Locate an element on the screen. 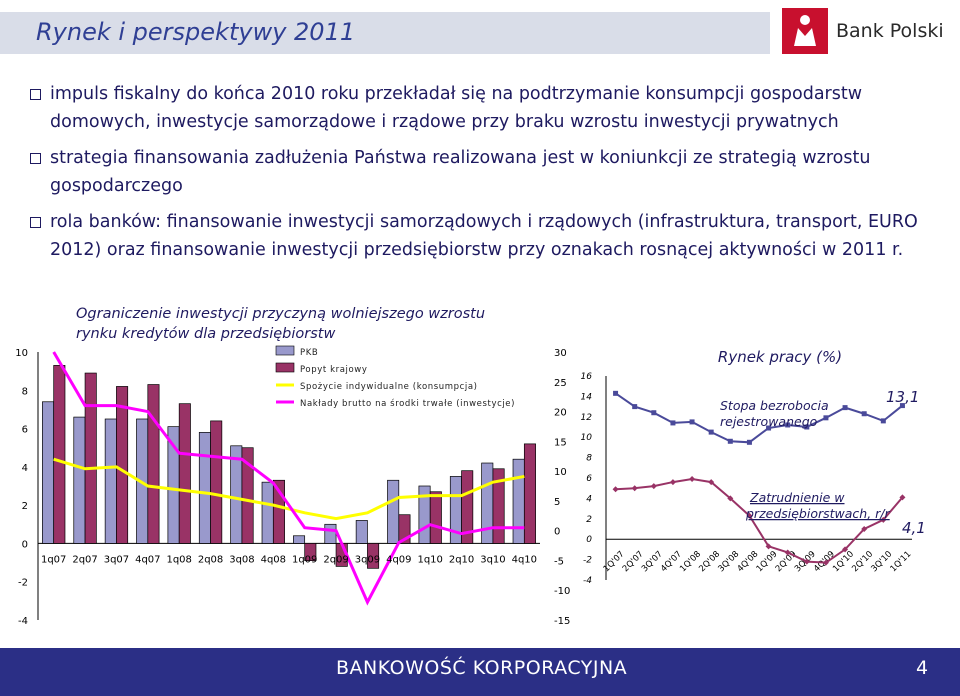  line-bezrobocie is located at coordinates (759, 418).